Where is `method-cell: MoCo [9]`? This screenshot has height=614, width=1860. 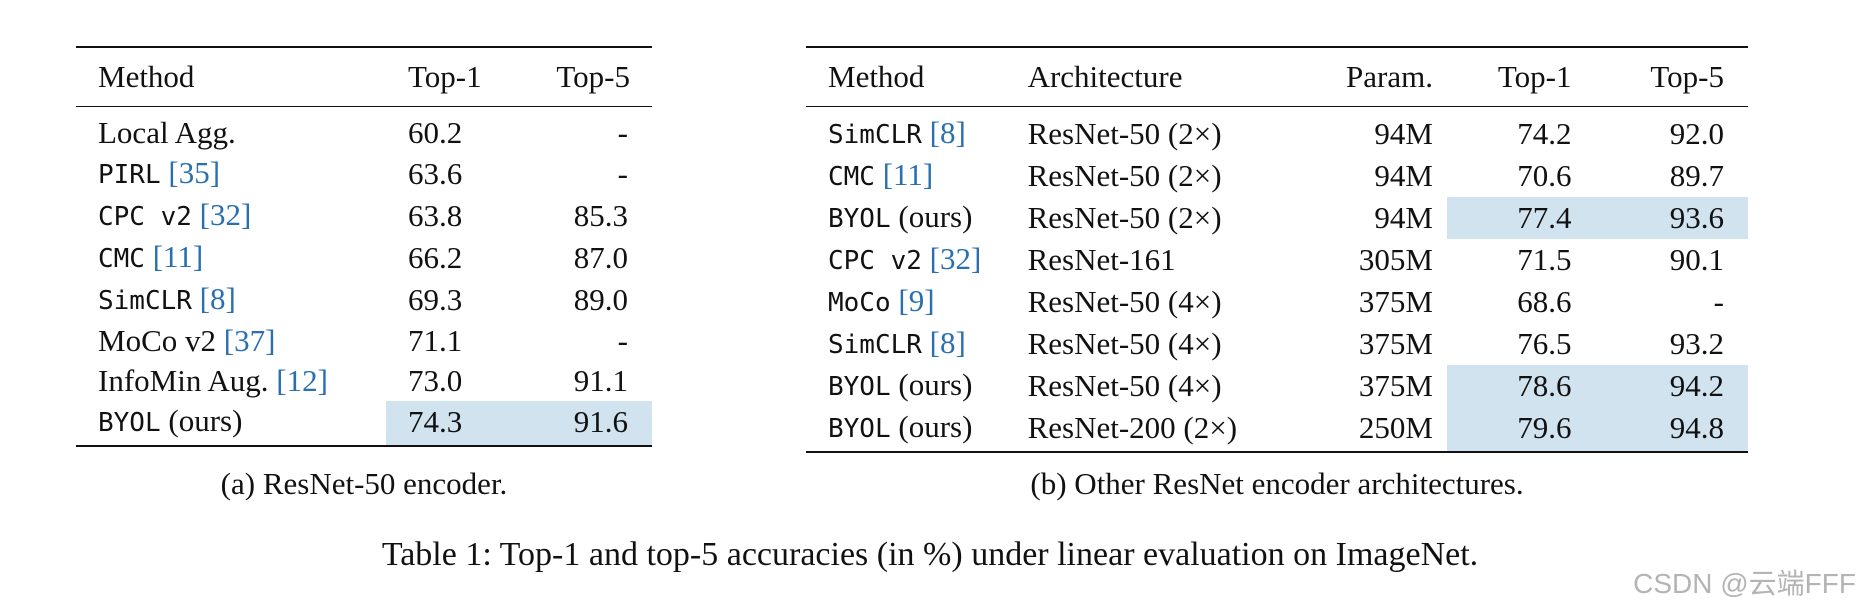
method-cell: MoCo [9] is located at coordinates (917, 302).